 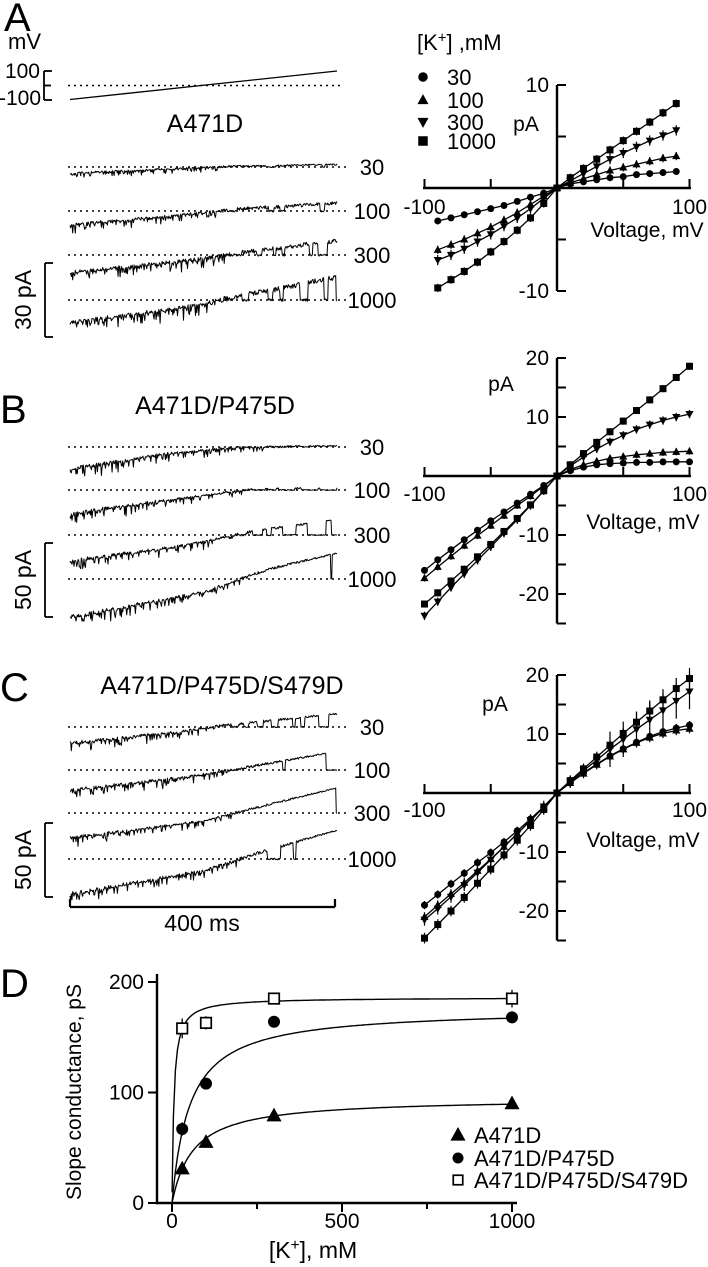 I want to click on time-bar-label: 400 ms, so click(x=201, y=923).